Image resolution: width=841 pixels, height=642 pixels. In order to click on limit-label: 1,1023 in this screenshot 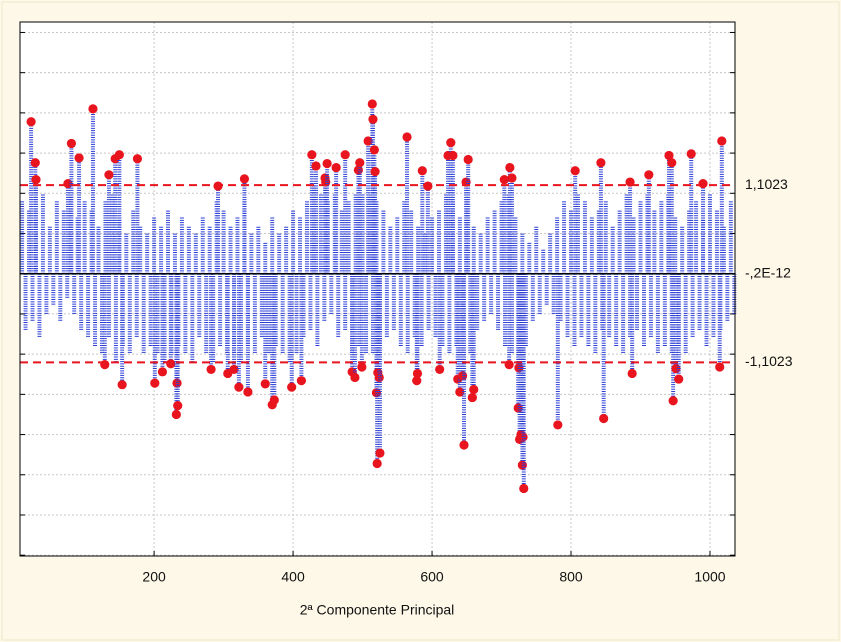, I will do `click(766, 184)`.